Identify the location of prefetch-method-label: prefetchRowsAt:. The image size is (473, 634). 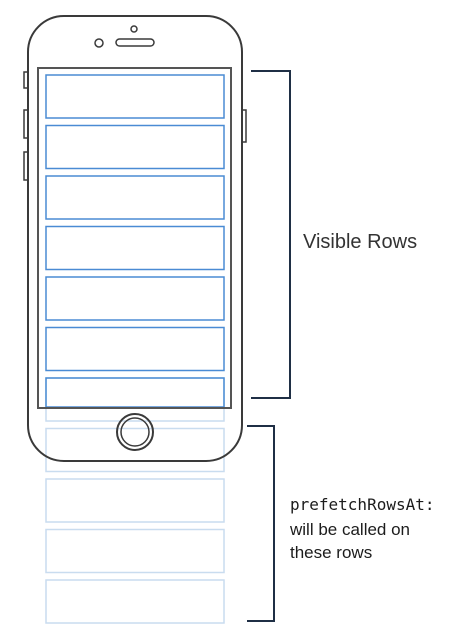
(362, 504).